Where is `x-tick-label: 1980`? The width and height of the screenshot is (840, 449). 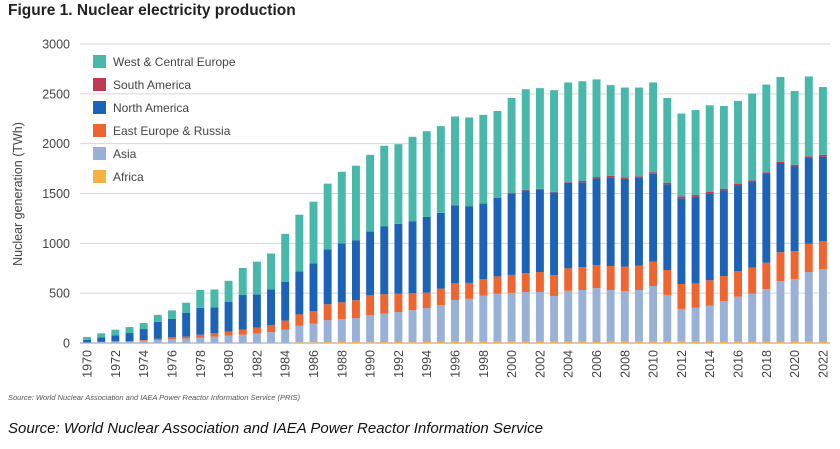 x-tick-label: 1980 is located at coordinates (229, 364).